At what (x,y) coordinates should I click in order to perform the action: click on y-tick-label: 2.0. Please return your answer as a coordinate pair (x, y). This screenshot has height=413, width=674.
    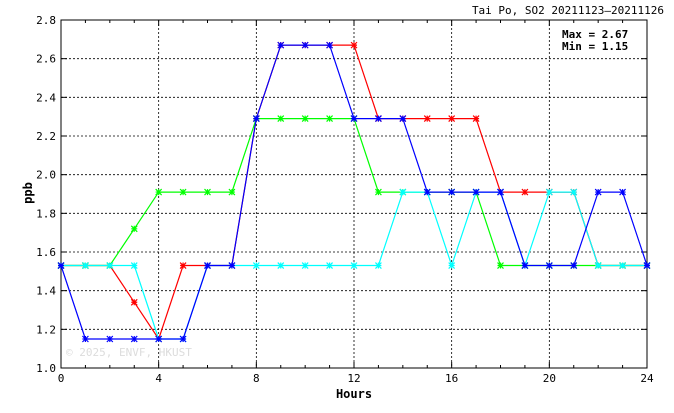
    Looking at the image, I should click on (46, 175).